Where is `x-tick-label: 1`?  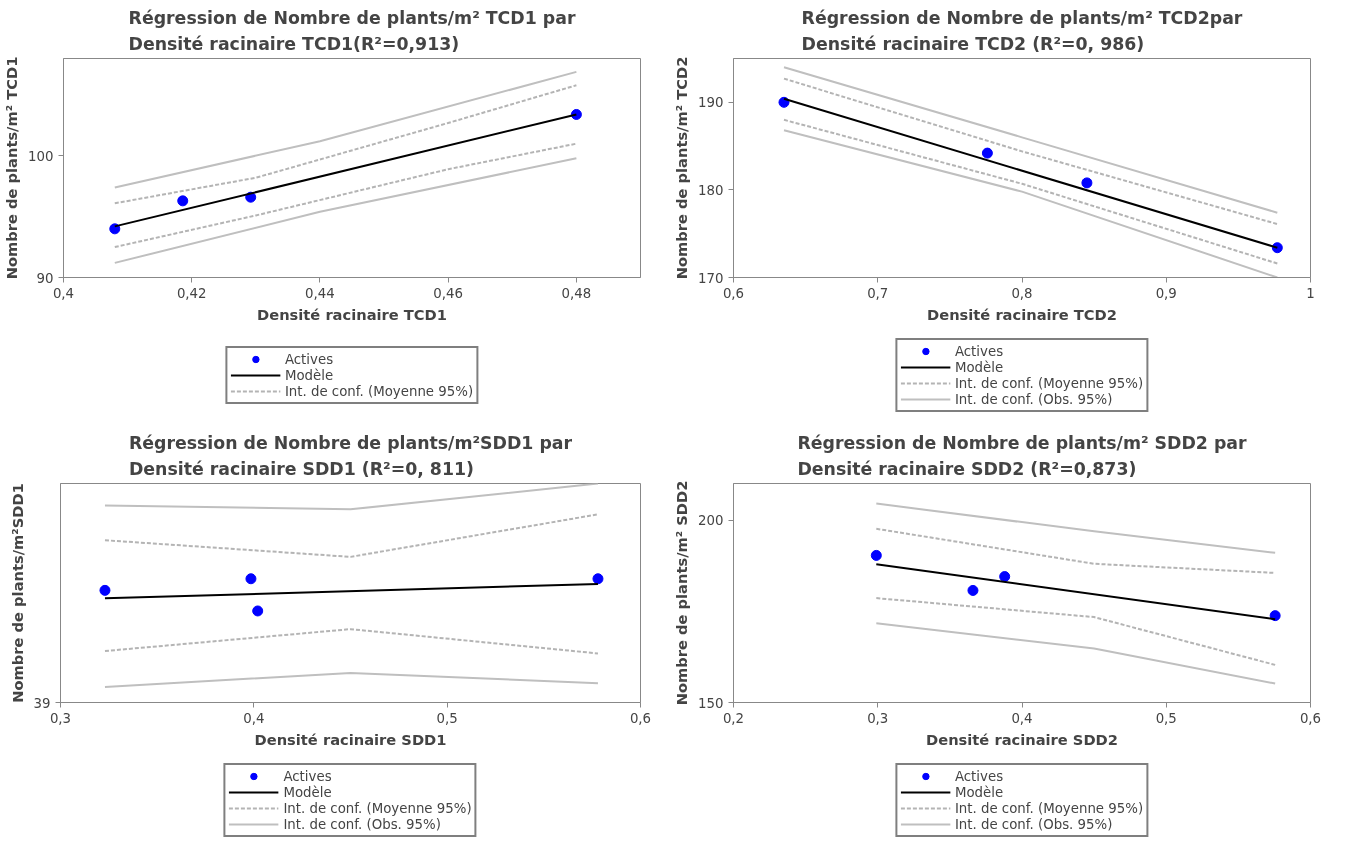 x-tick-label: 1 is located at coordinates (1310, 293).